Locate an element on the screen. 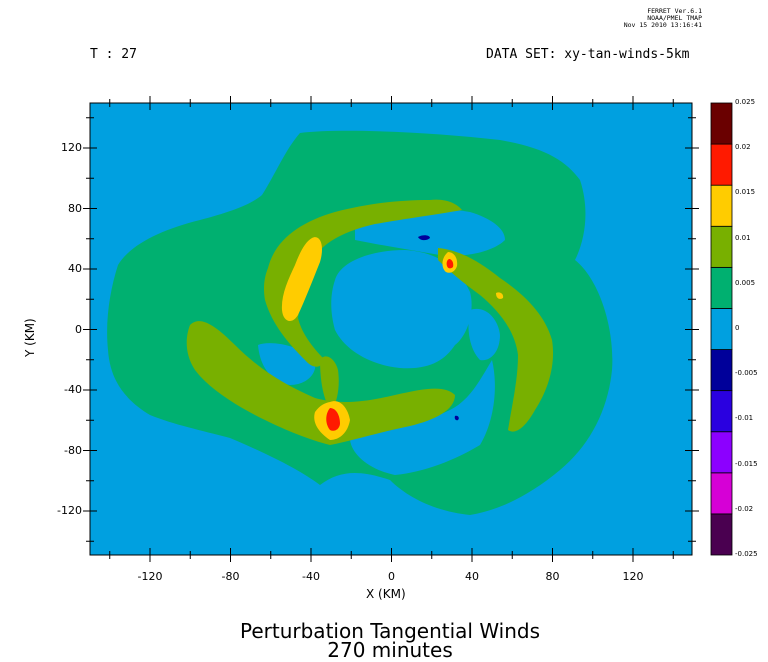 This screenshot has width=768, height=662. spiral-band-e is located at coordinates (496, 340).